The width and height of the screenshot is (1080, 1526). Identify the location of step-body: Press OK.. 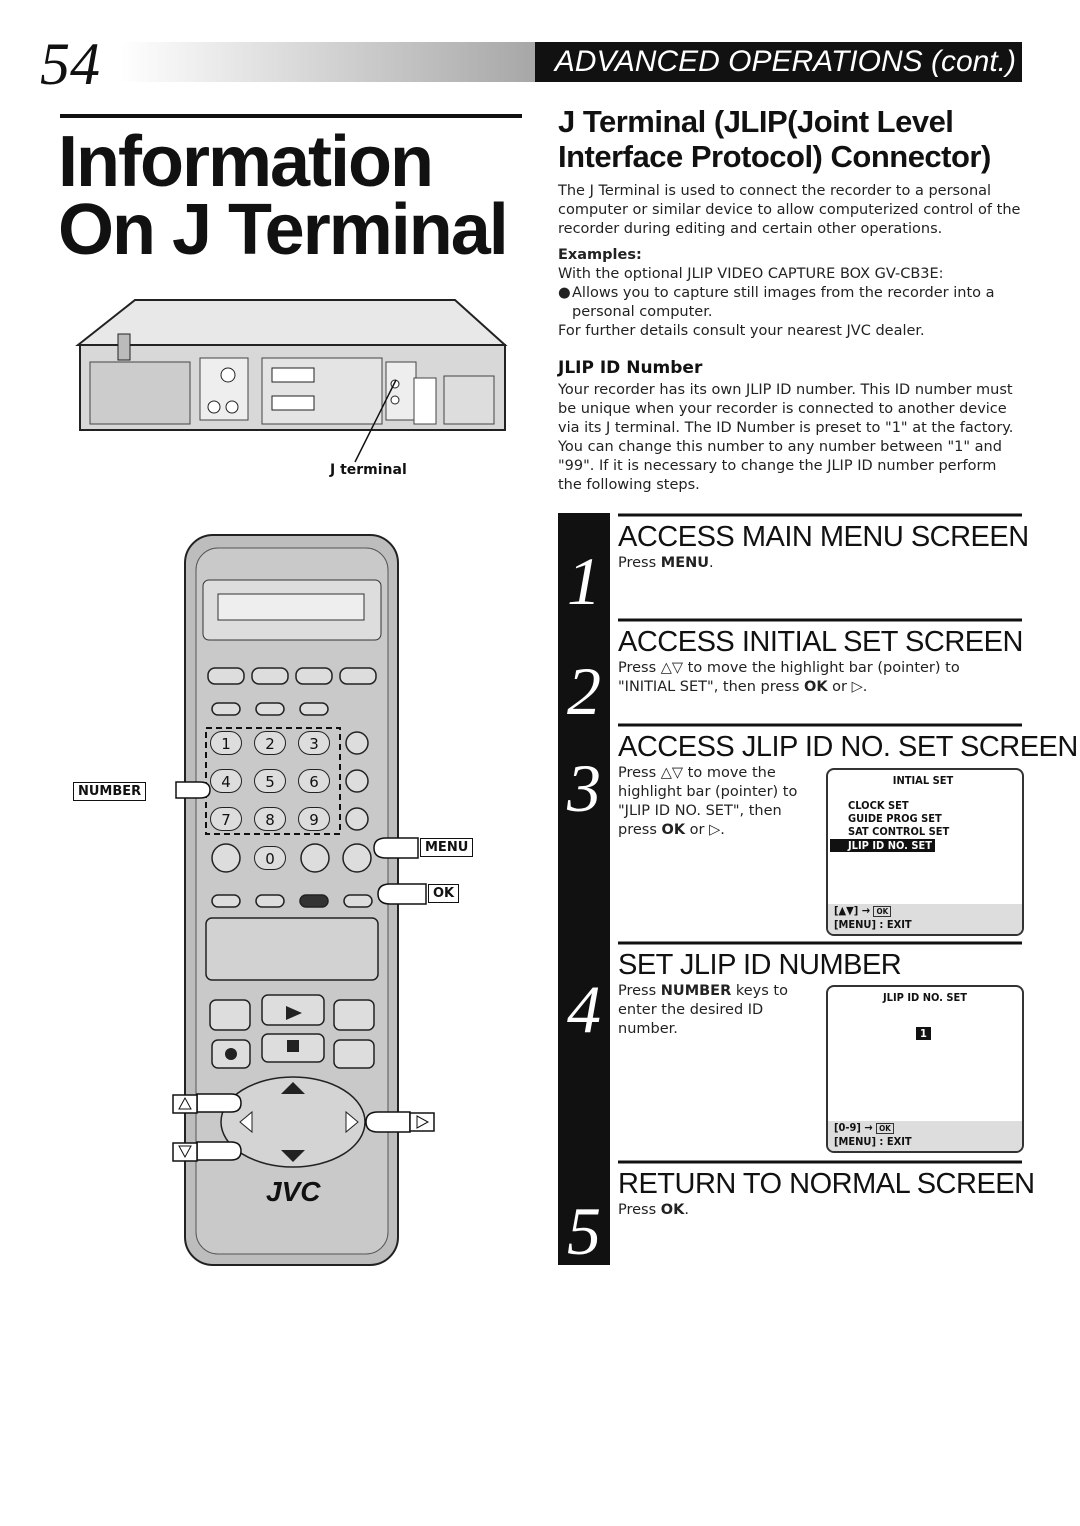
(818, 1210).